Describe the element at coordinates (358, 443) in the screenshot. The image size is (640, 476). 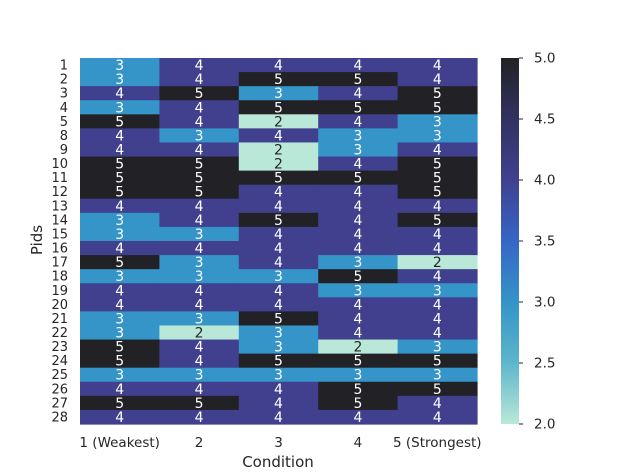
I see `x-tick-label: 4` at that location.